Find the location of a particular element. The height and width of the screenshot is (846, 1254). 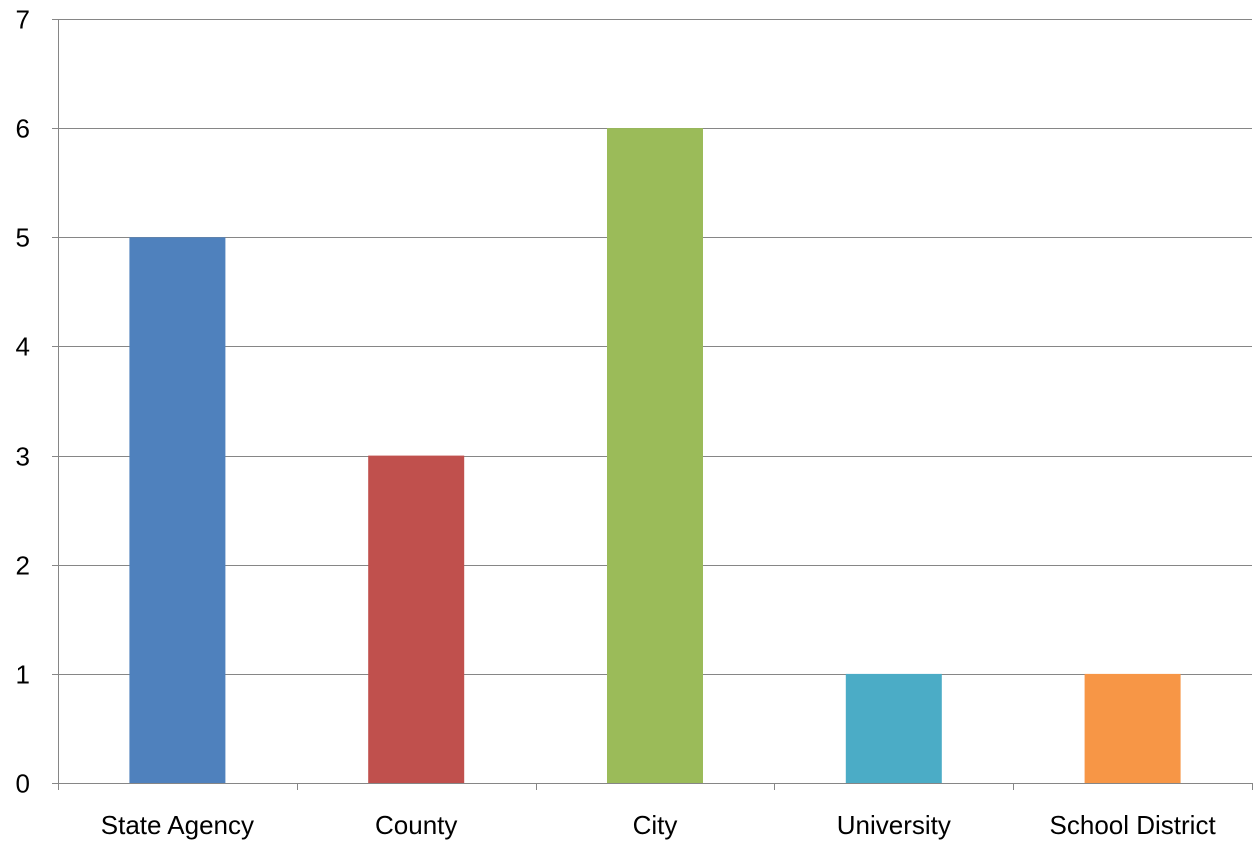

bar-city is located at coordinates (655, 456).